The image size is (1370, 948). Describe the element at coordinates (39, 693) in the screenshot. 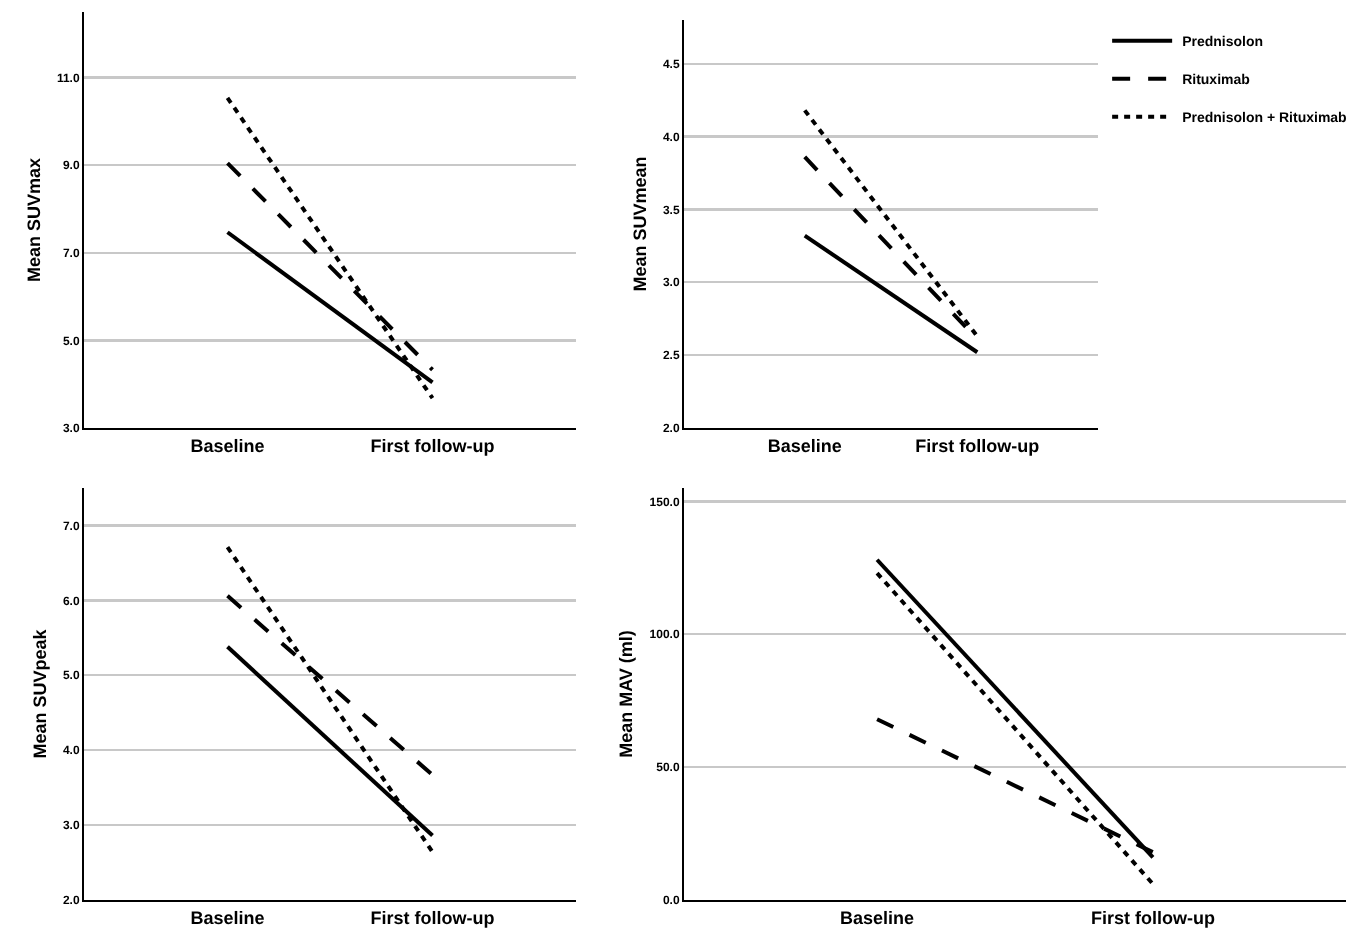

I see `y-axis-title: Mean SUVpeak` at that location.